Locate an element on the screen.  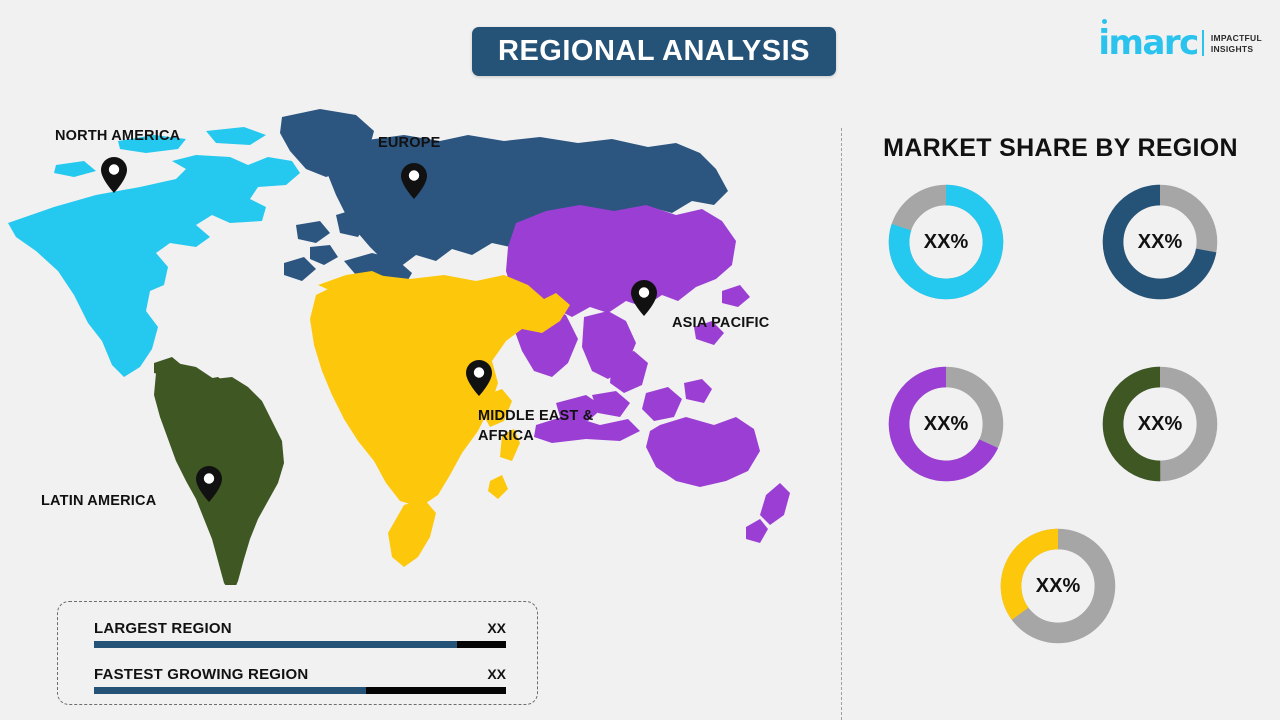
donut-chart-asia-pacific: XX% is located at coordinates (946, 424).